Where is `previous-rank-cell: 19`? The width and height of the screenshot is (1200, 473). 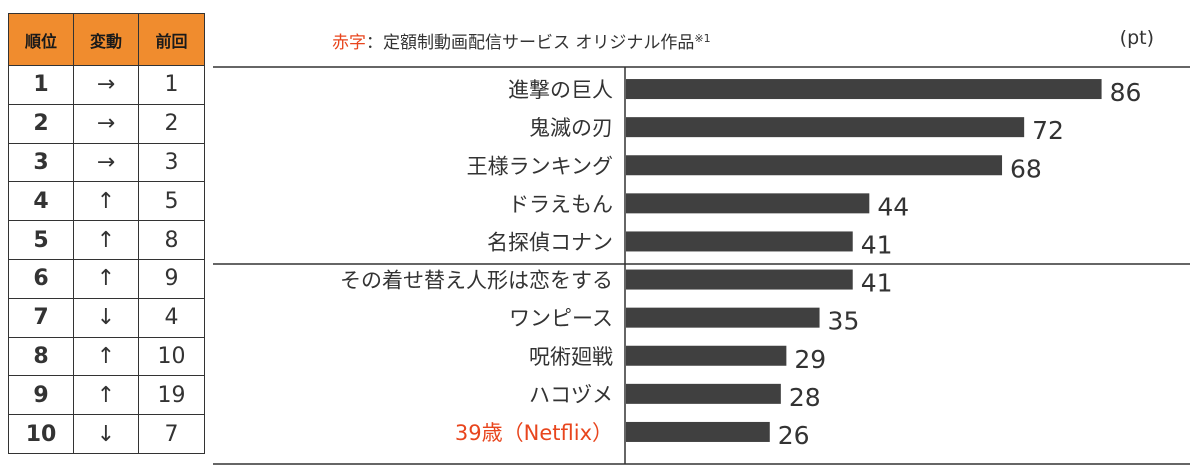
previous-rank-cell: 19 is located at coordinates (171, 395).